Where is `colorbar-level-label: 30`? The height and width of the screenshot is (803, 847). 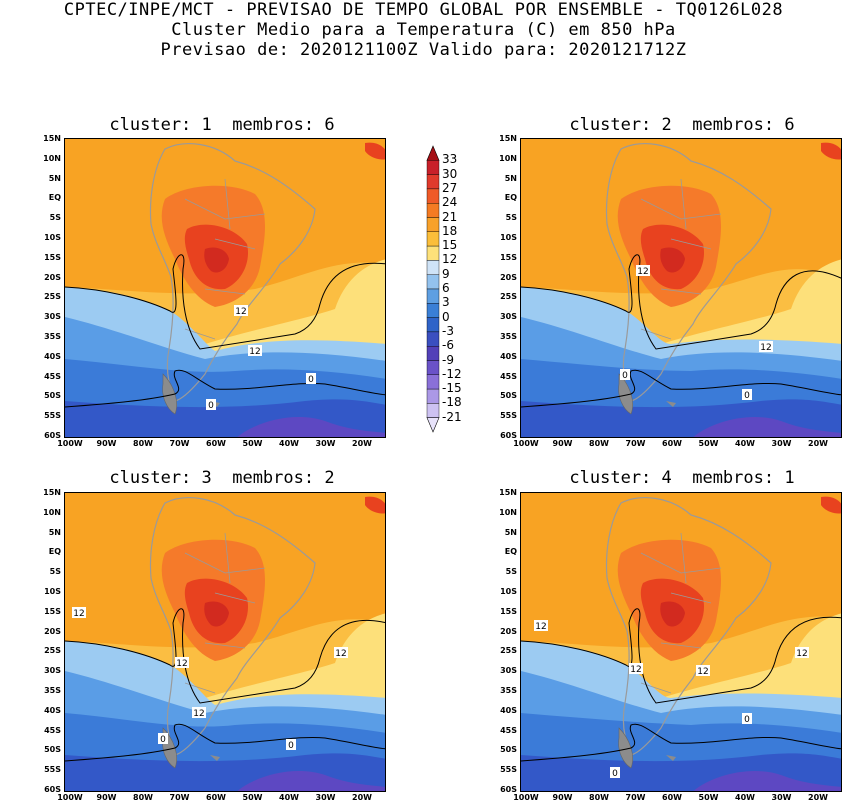
colorbar-level-label: 30 is located at coordinates (450, 173).